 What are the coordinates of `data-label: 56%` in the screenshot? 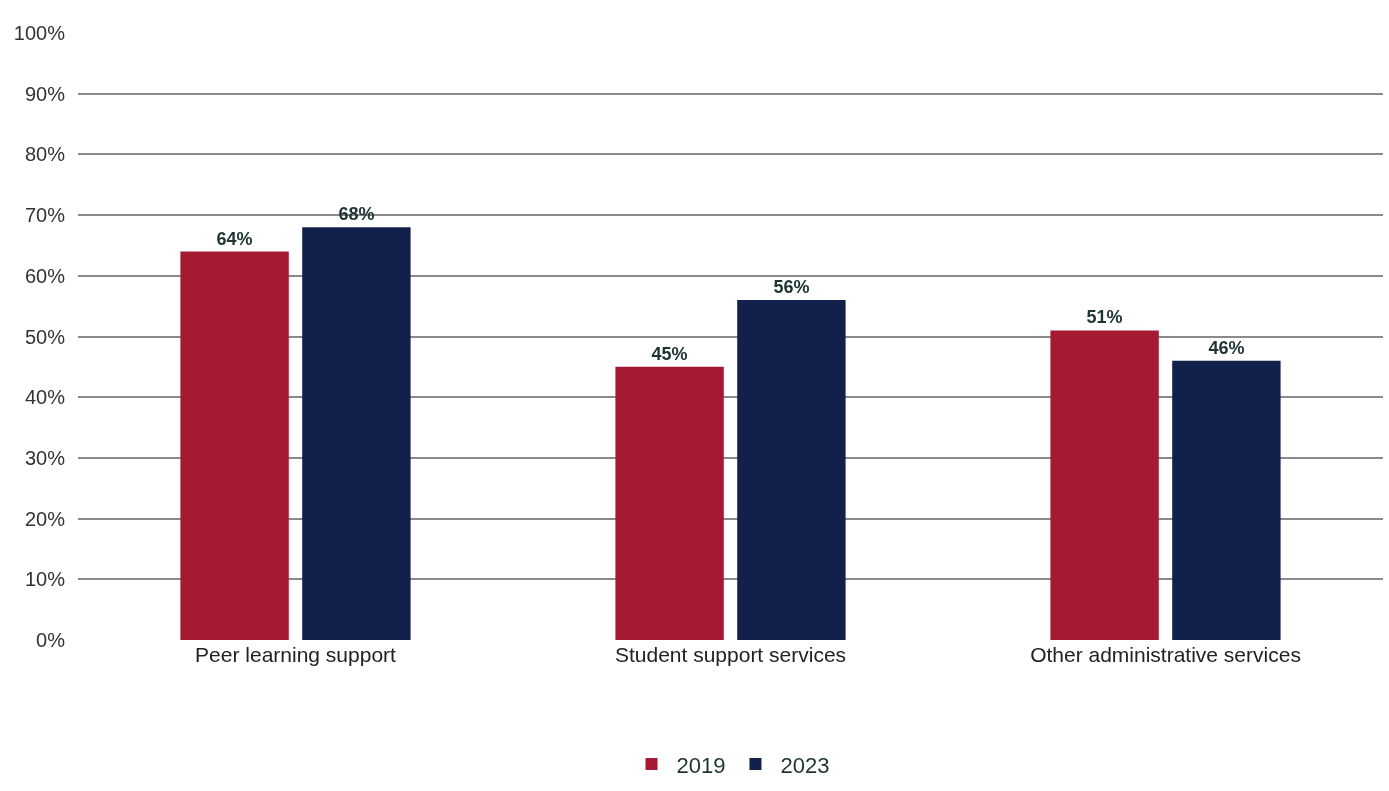 It's located at (791, 287).